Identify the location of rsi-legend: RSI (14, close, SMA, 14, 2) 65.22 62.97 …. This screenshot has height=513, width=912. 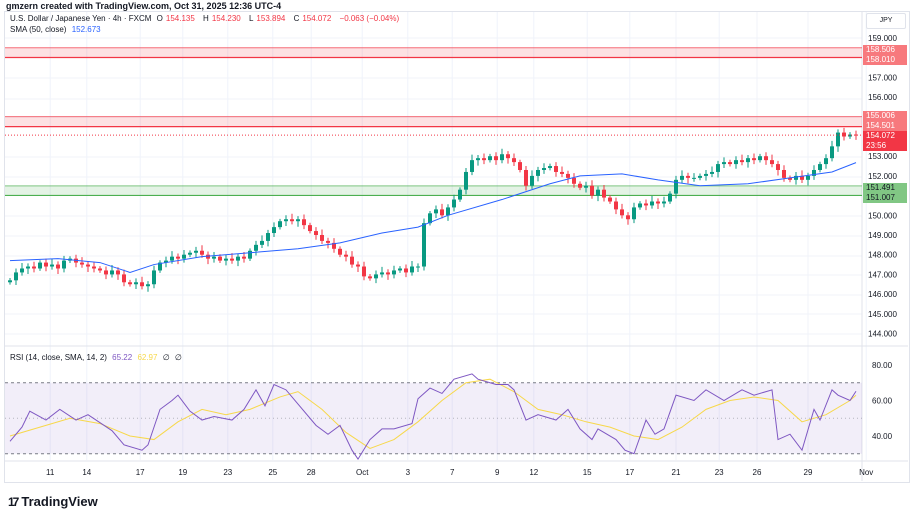
(96, 357).